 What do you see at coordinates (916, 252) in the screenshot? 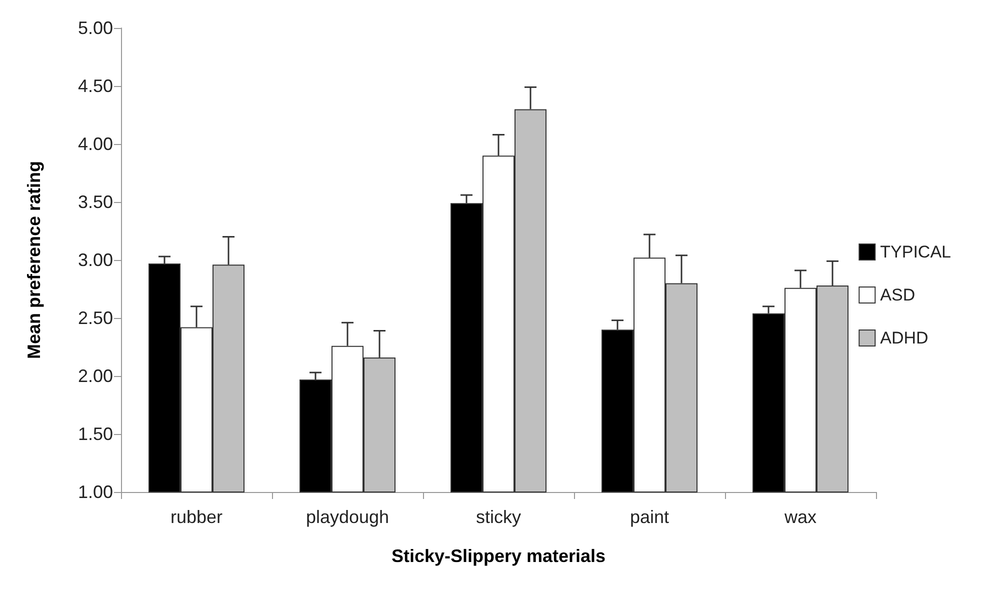
I see `legend-label: TYPICAL` at bounding box center [916, 252].